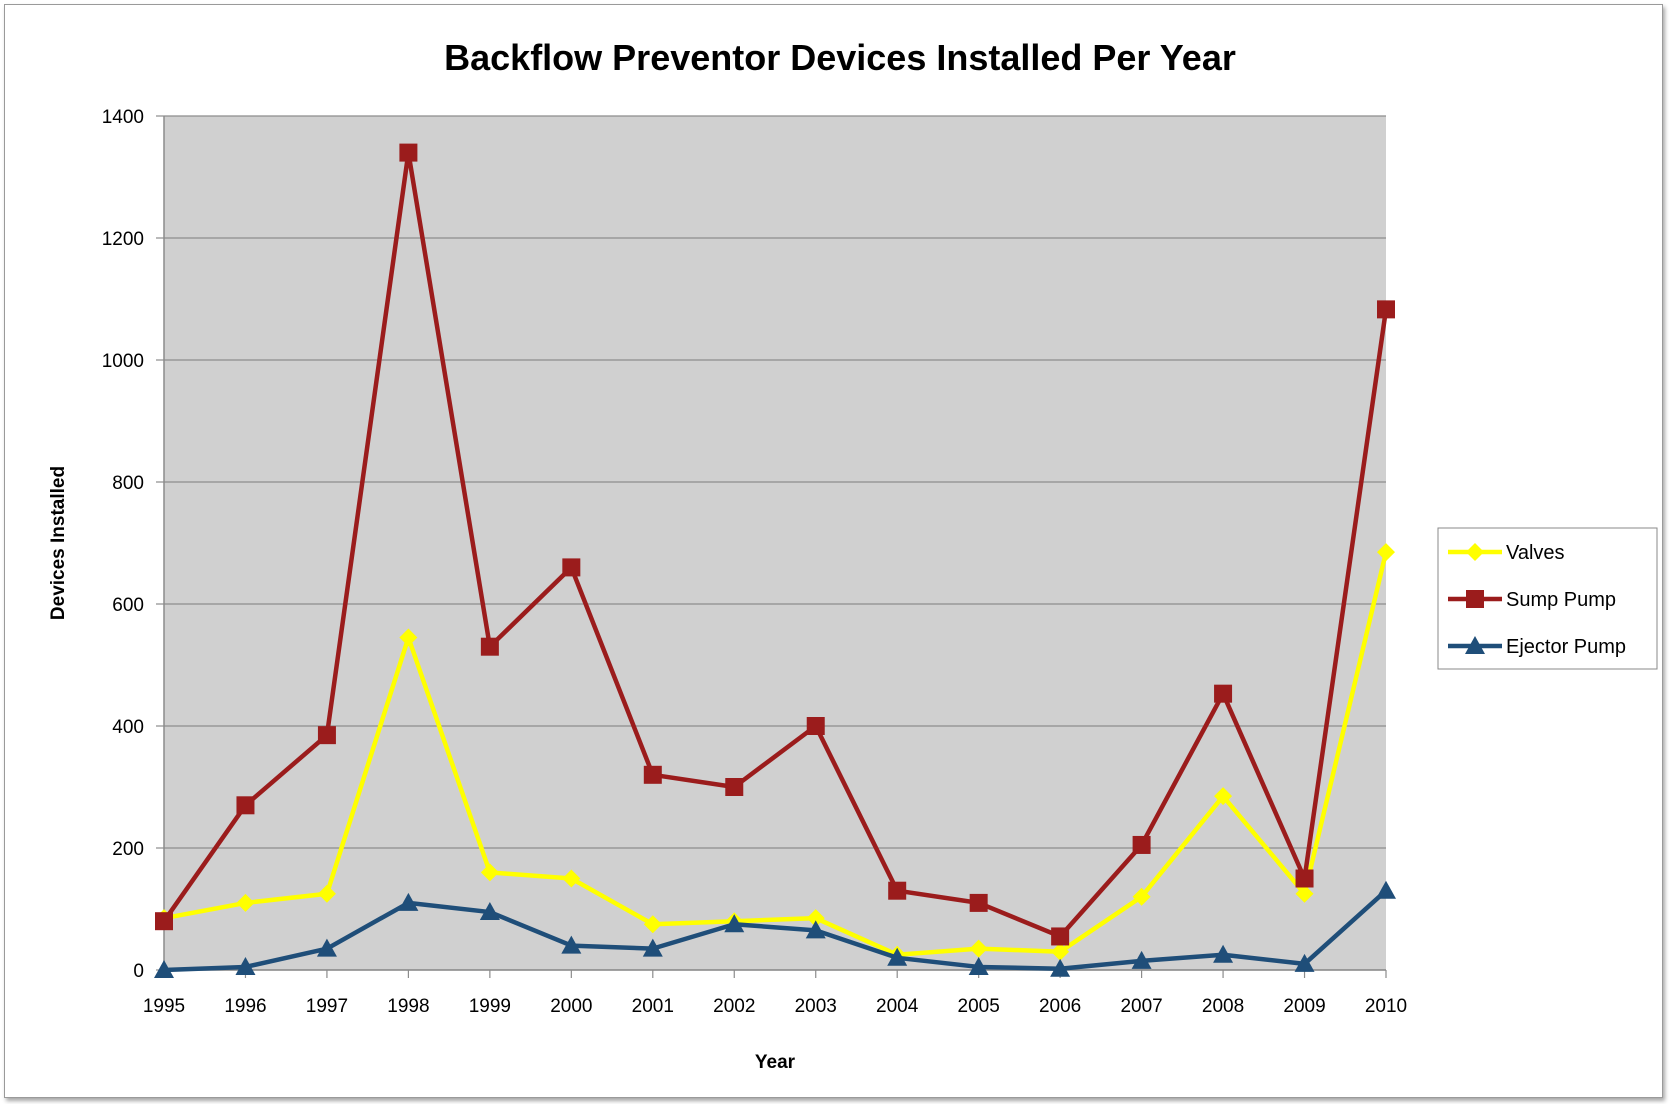 Image resolution: width=1671 pixels, height=1104 pixels. Describe the element at coordinates (653, 1006) in the screenshot. I see `x-tick-label: 2001` at that location.